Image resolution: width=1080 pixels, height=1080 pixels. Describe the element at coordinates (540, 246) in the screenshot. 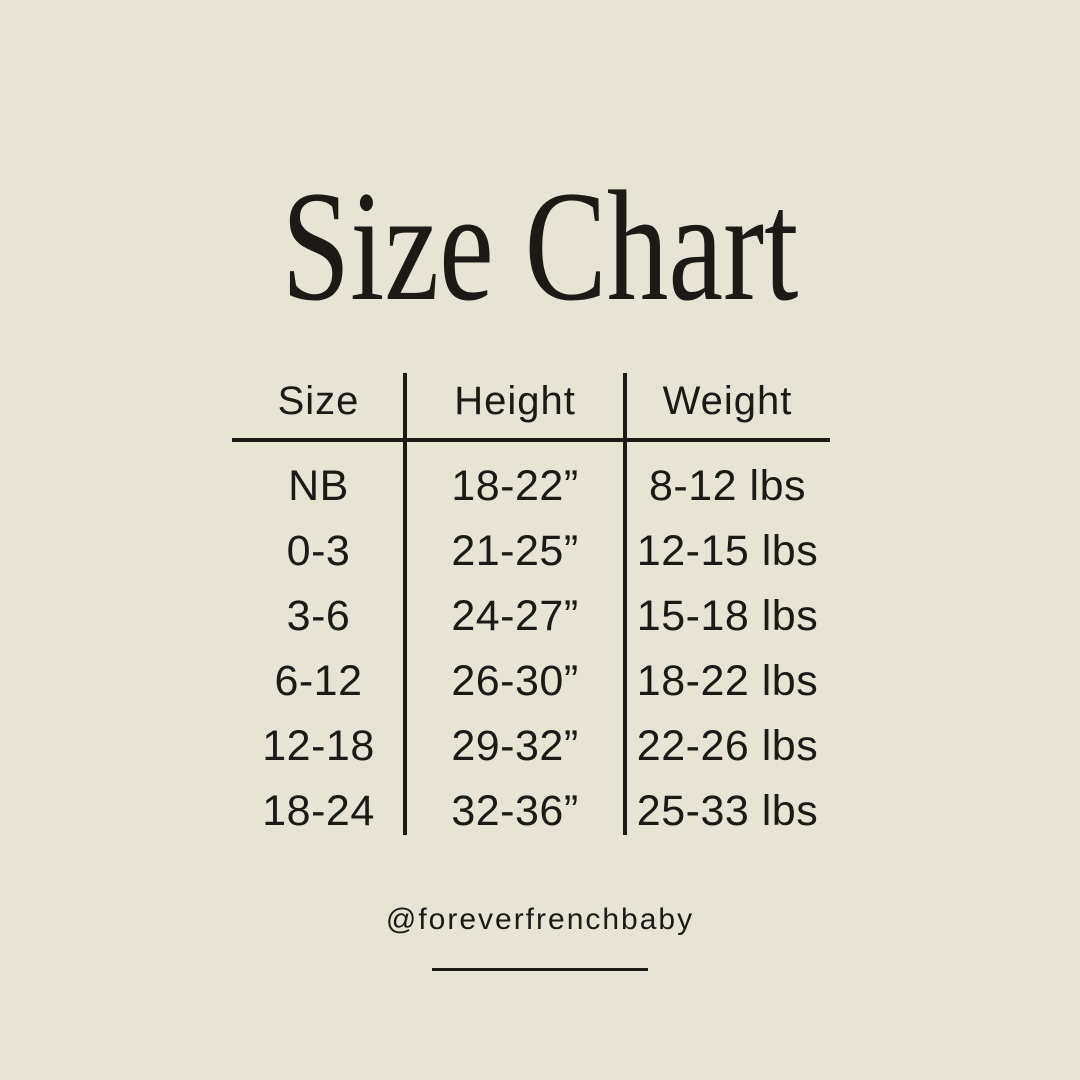

I see `page-title: Size Chart` at that location.